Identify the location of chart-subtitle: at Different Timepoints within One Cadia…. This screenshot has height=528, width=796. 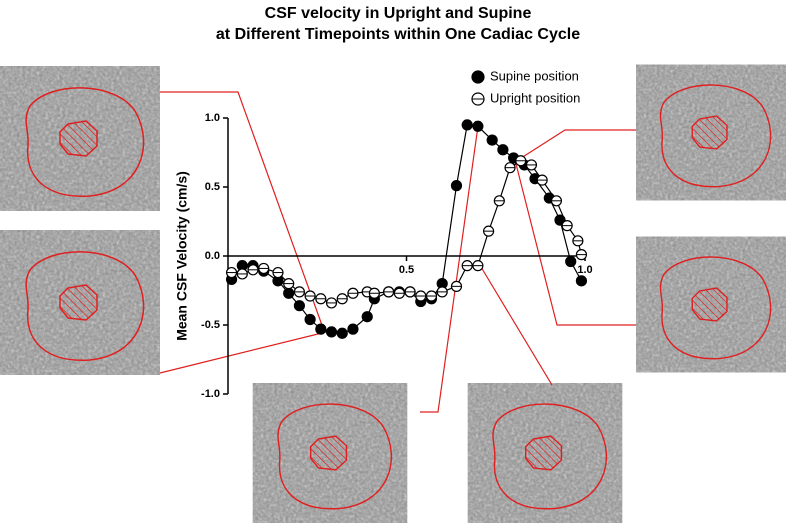
(398, 34).